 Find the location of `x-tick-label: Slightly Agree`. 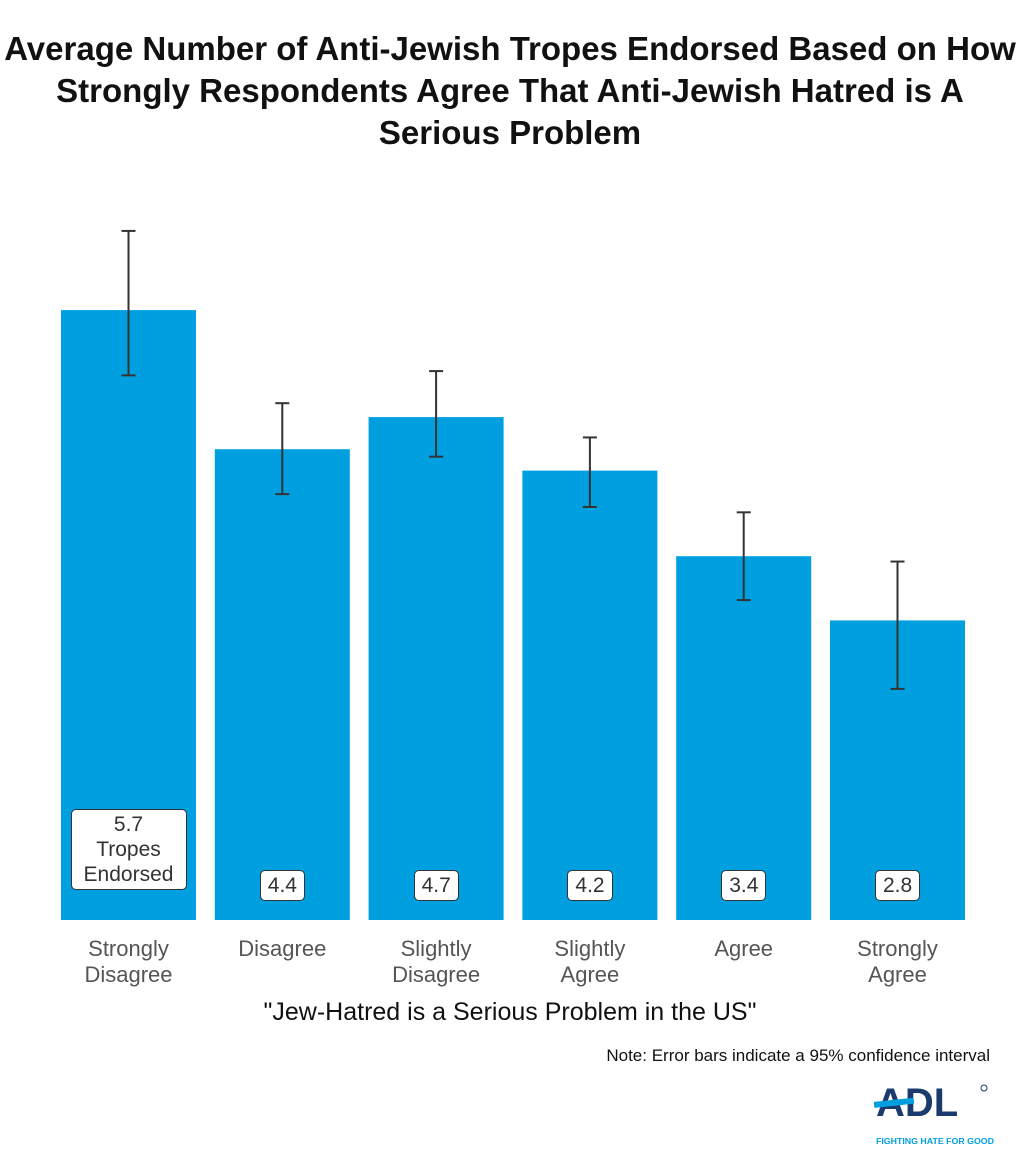

x-tick-label: Slightly Agree is located at coordinates (590, 961).